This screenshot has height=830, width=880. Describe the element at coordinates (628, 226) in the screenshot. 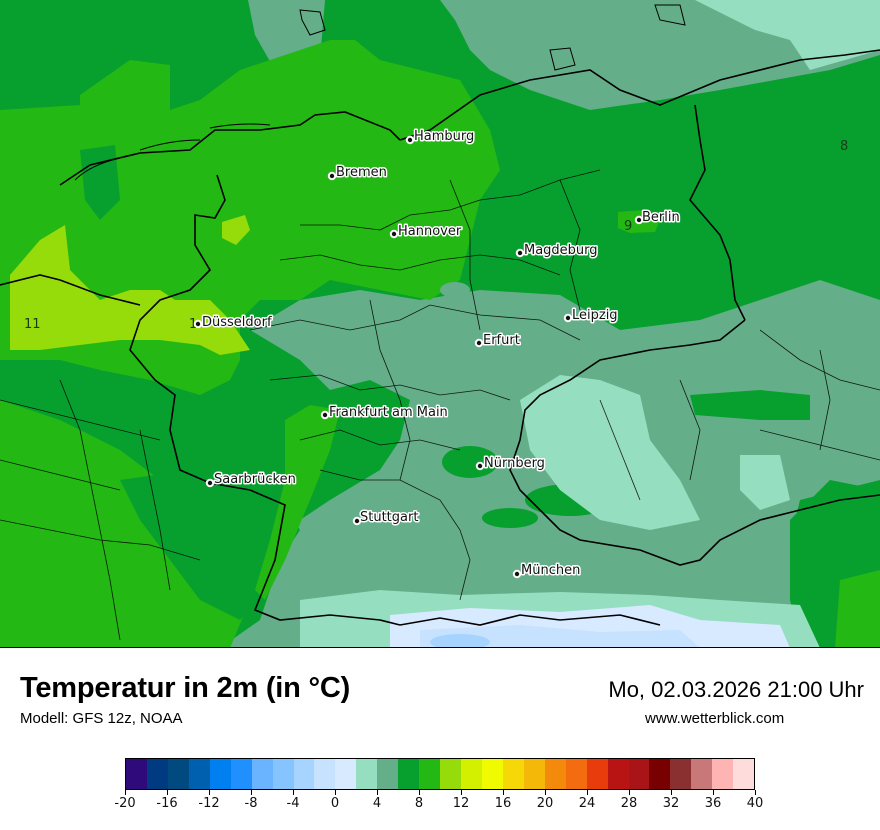

I see `contour-label-9: 9` at that location.